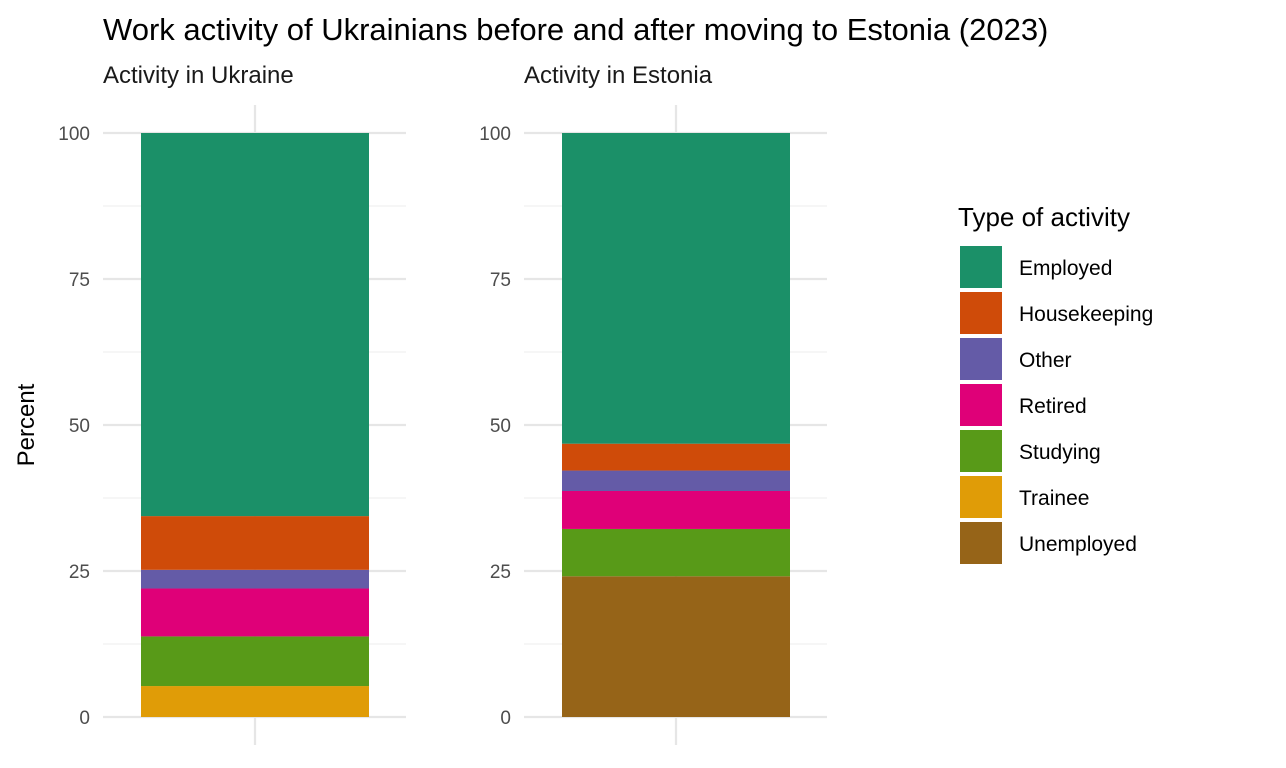 Image resolution: width=1286 pixels, height=768 pixels. What do you see at coordinates (981, 497) in the screenshot?
I see `legend-swatch-trainee` at bounding box center [981, 497].